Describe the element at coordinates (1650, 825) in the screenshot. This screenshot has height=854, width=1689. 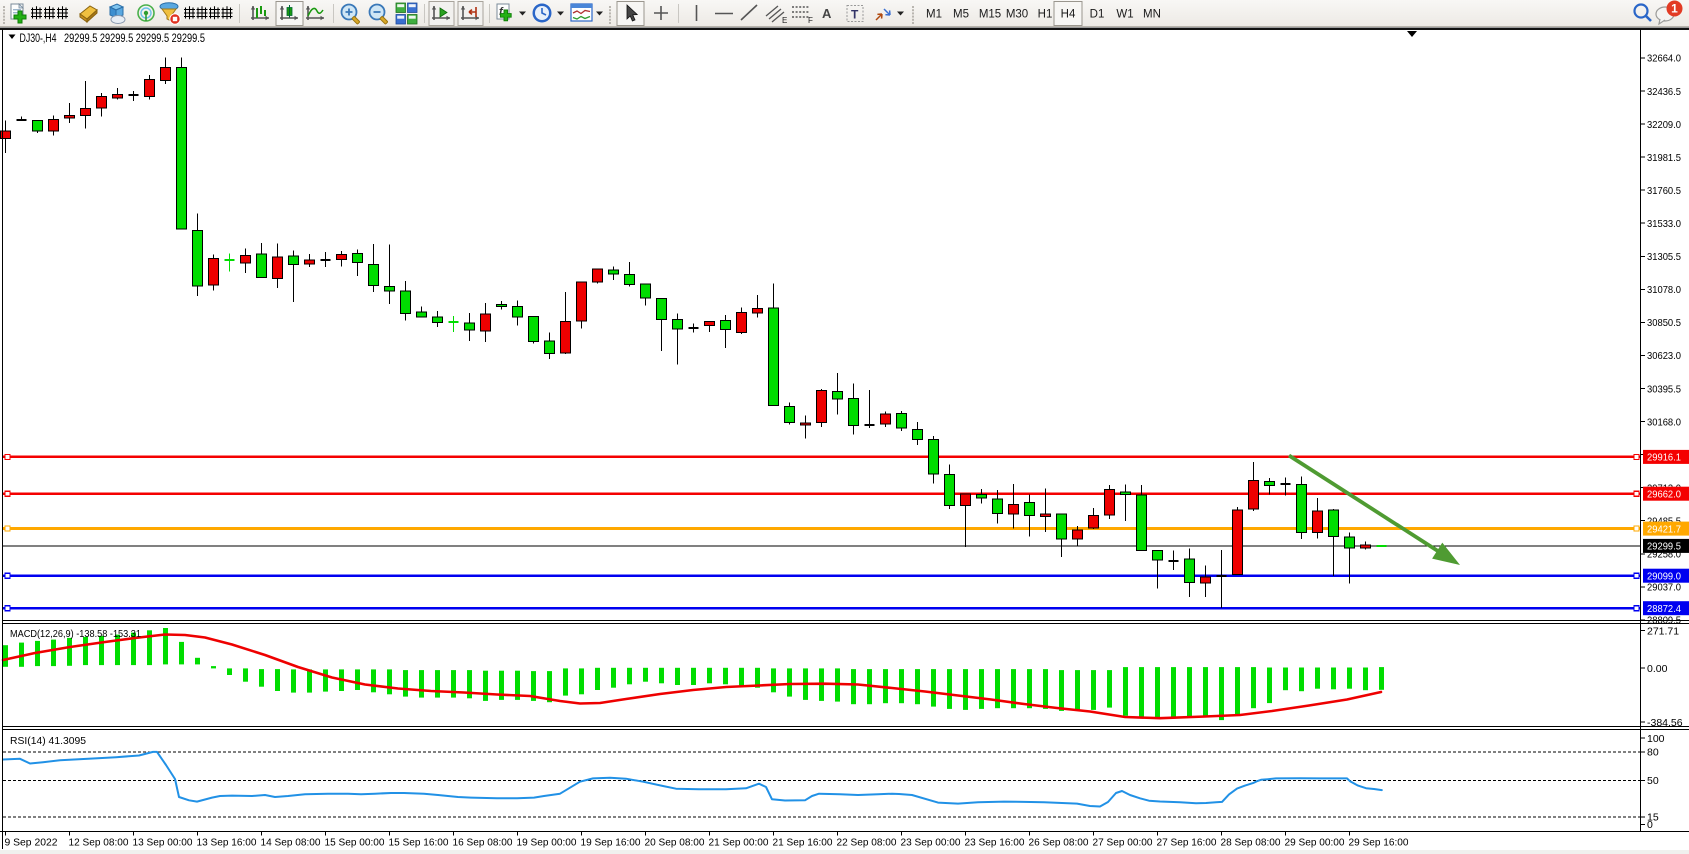
I see `svg-text: 0` at that location.